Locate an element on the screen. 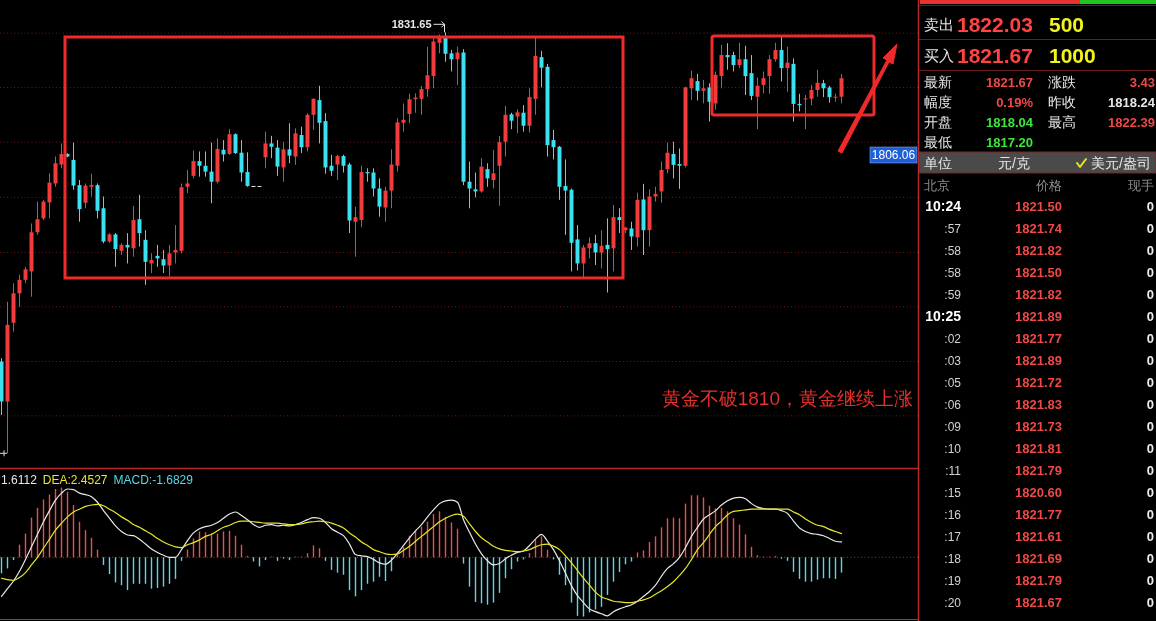 The image size is (1156, 621). annotation: 黄金不破1810，黄金继续上涨 is located at coordinates (787, 398).